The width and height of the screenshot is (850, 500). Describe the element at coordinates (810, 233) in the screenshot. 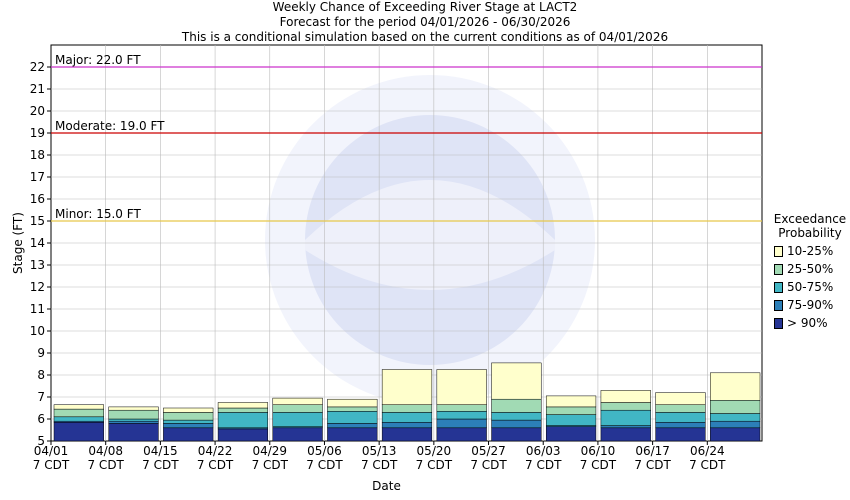

I see `legend-subtitle: Probability` at that location.